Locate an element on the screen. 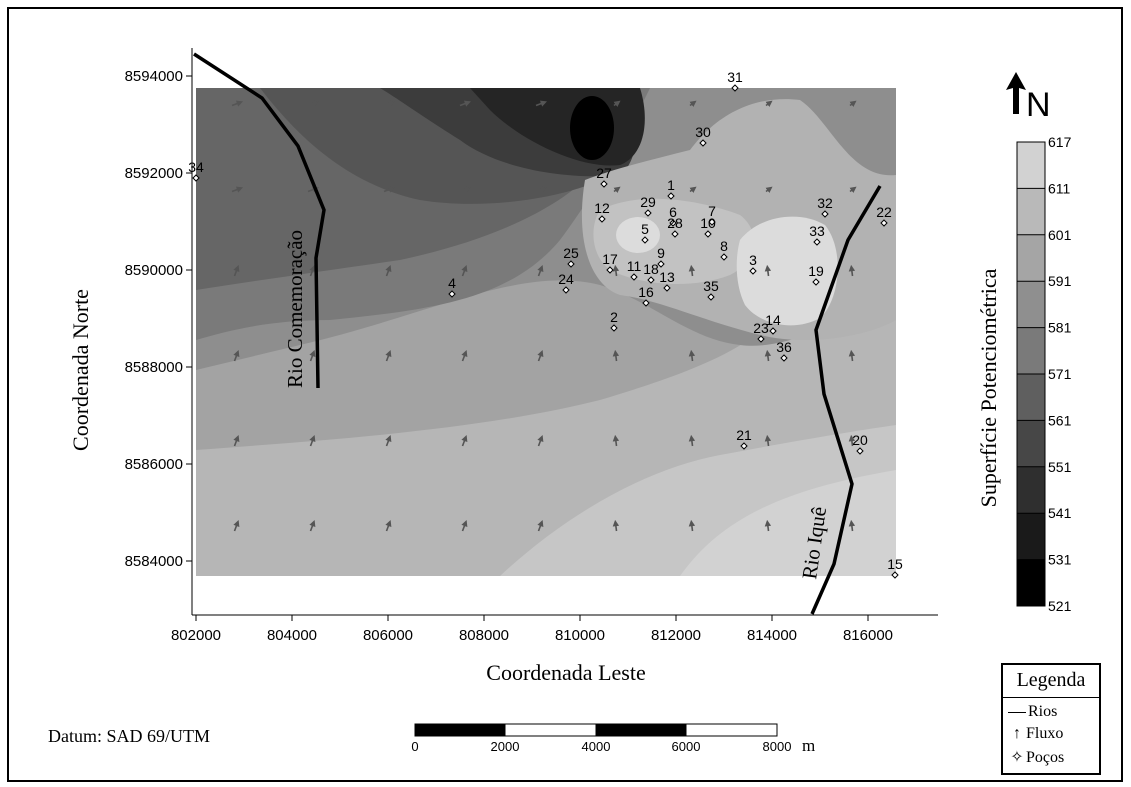 This screenshot has width=1131, height=787. y-tick-label: 8588000 is located at coordinates (154, 367).